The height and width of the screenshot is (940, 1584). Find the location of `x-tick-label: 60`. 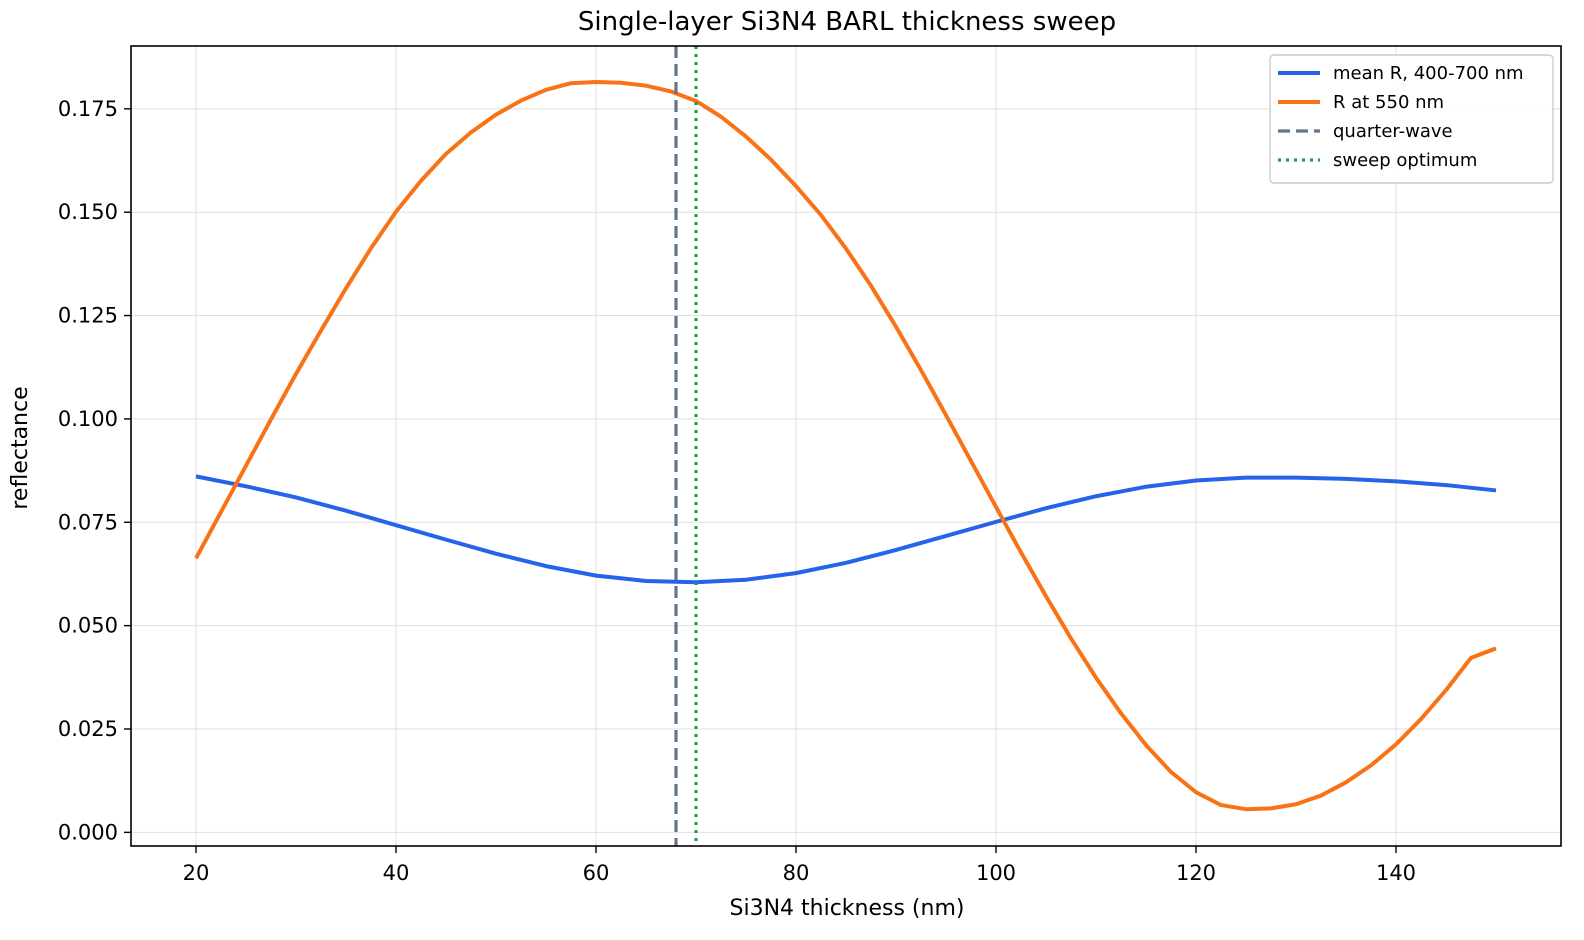

x-tick-label: 60 is located at coordinates (596, 873).